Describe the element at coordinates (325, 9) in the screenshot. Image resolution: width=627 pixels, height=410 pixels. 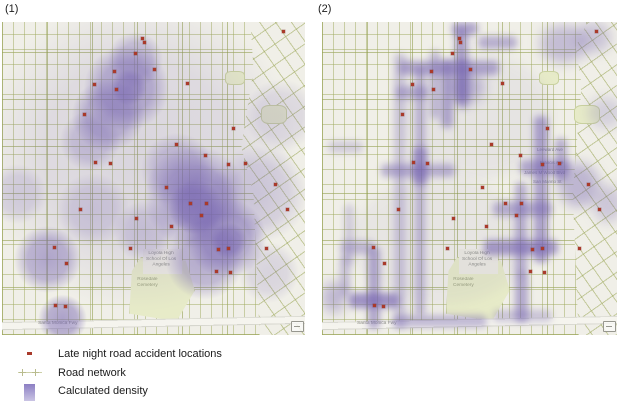
I see `panel-2-label: (2)` at that location.